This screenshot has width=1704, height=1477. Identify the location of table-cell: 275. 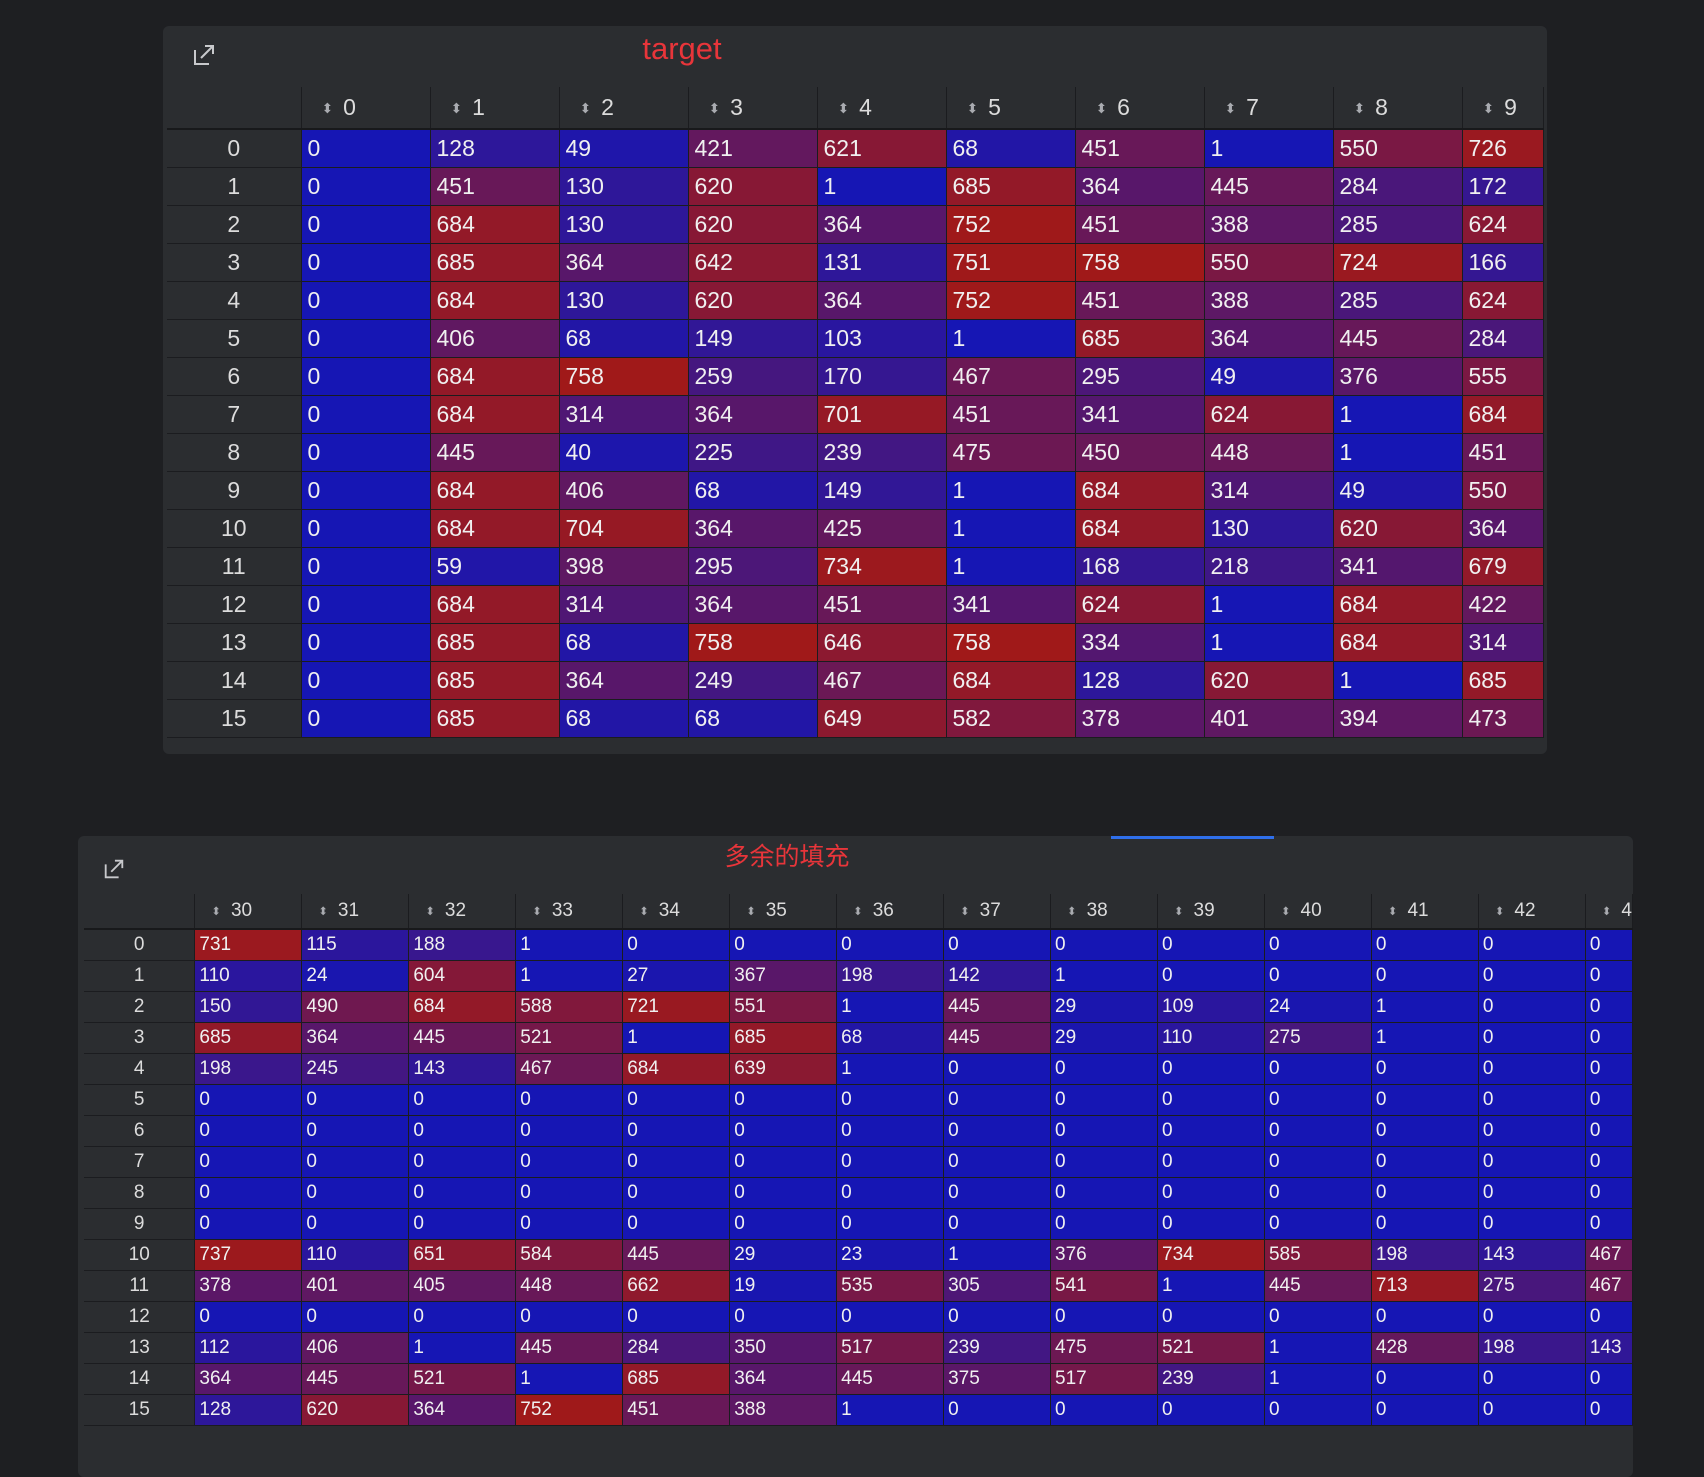
(1532, 1286).